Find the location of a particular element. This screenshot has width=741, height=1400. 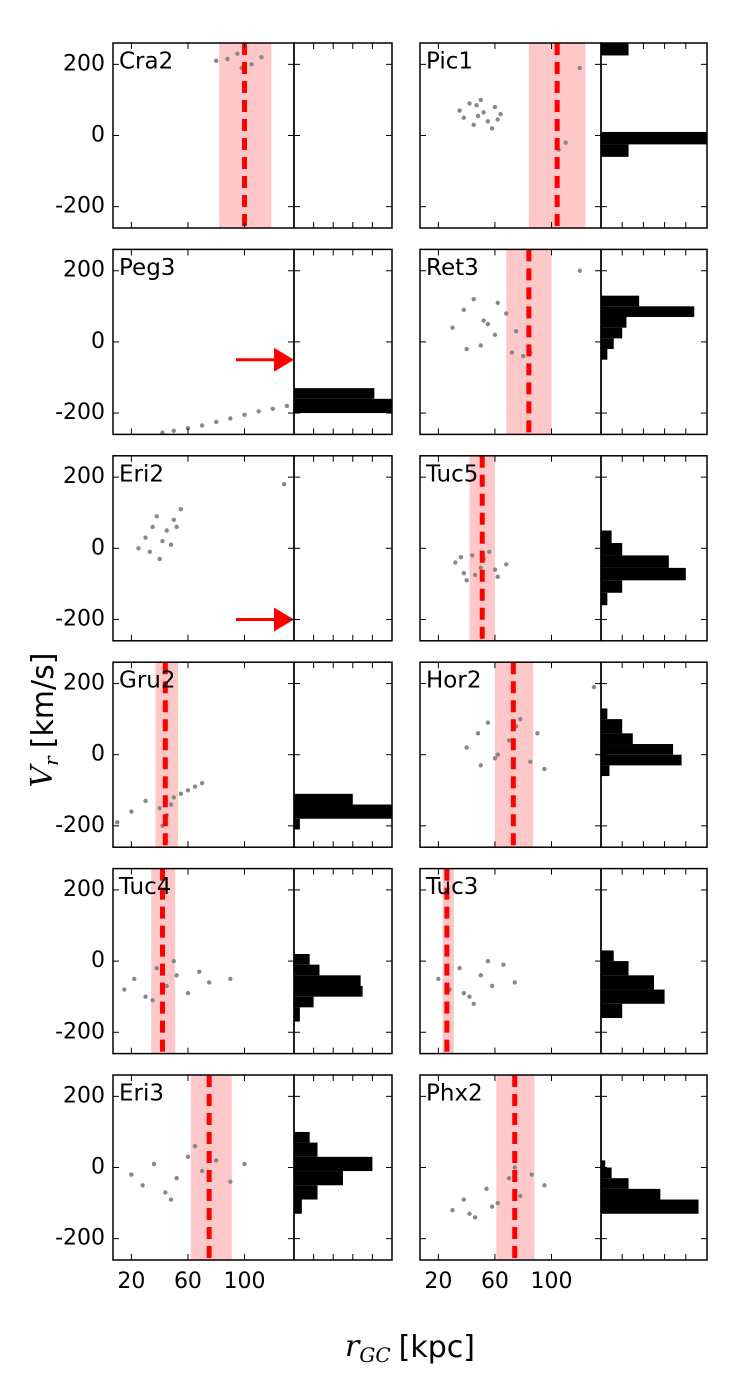

panel-title: Phx2 is located at coordinates (454, 1094).